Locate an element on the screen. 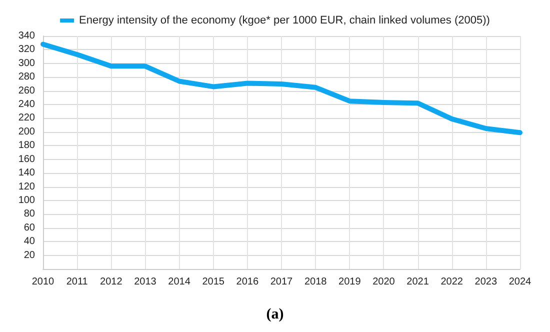 Image resolution: width=550 pixels, height=332 pixels. y-tick-label: 320 is located at coordinates (27, 50).